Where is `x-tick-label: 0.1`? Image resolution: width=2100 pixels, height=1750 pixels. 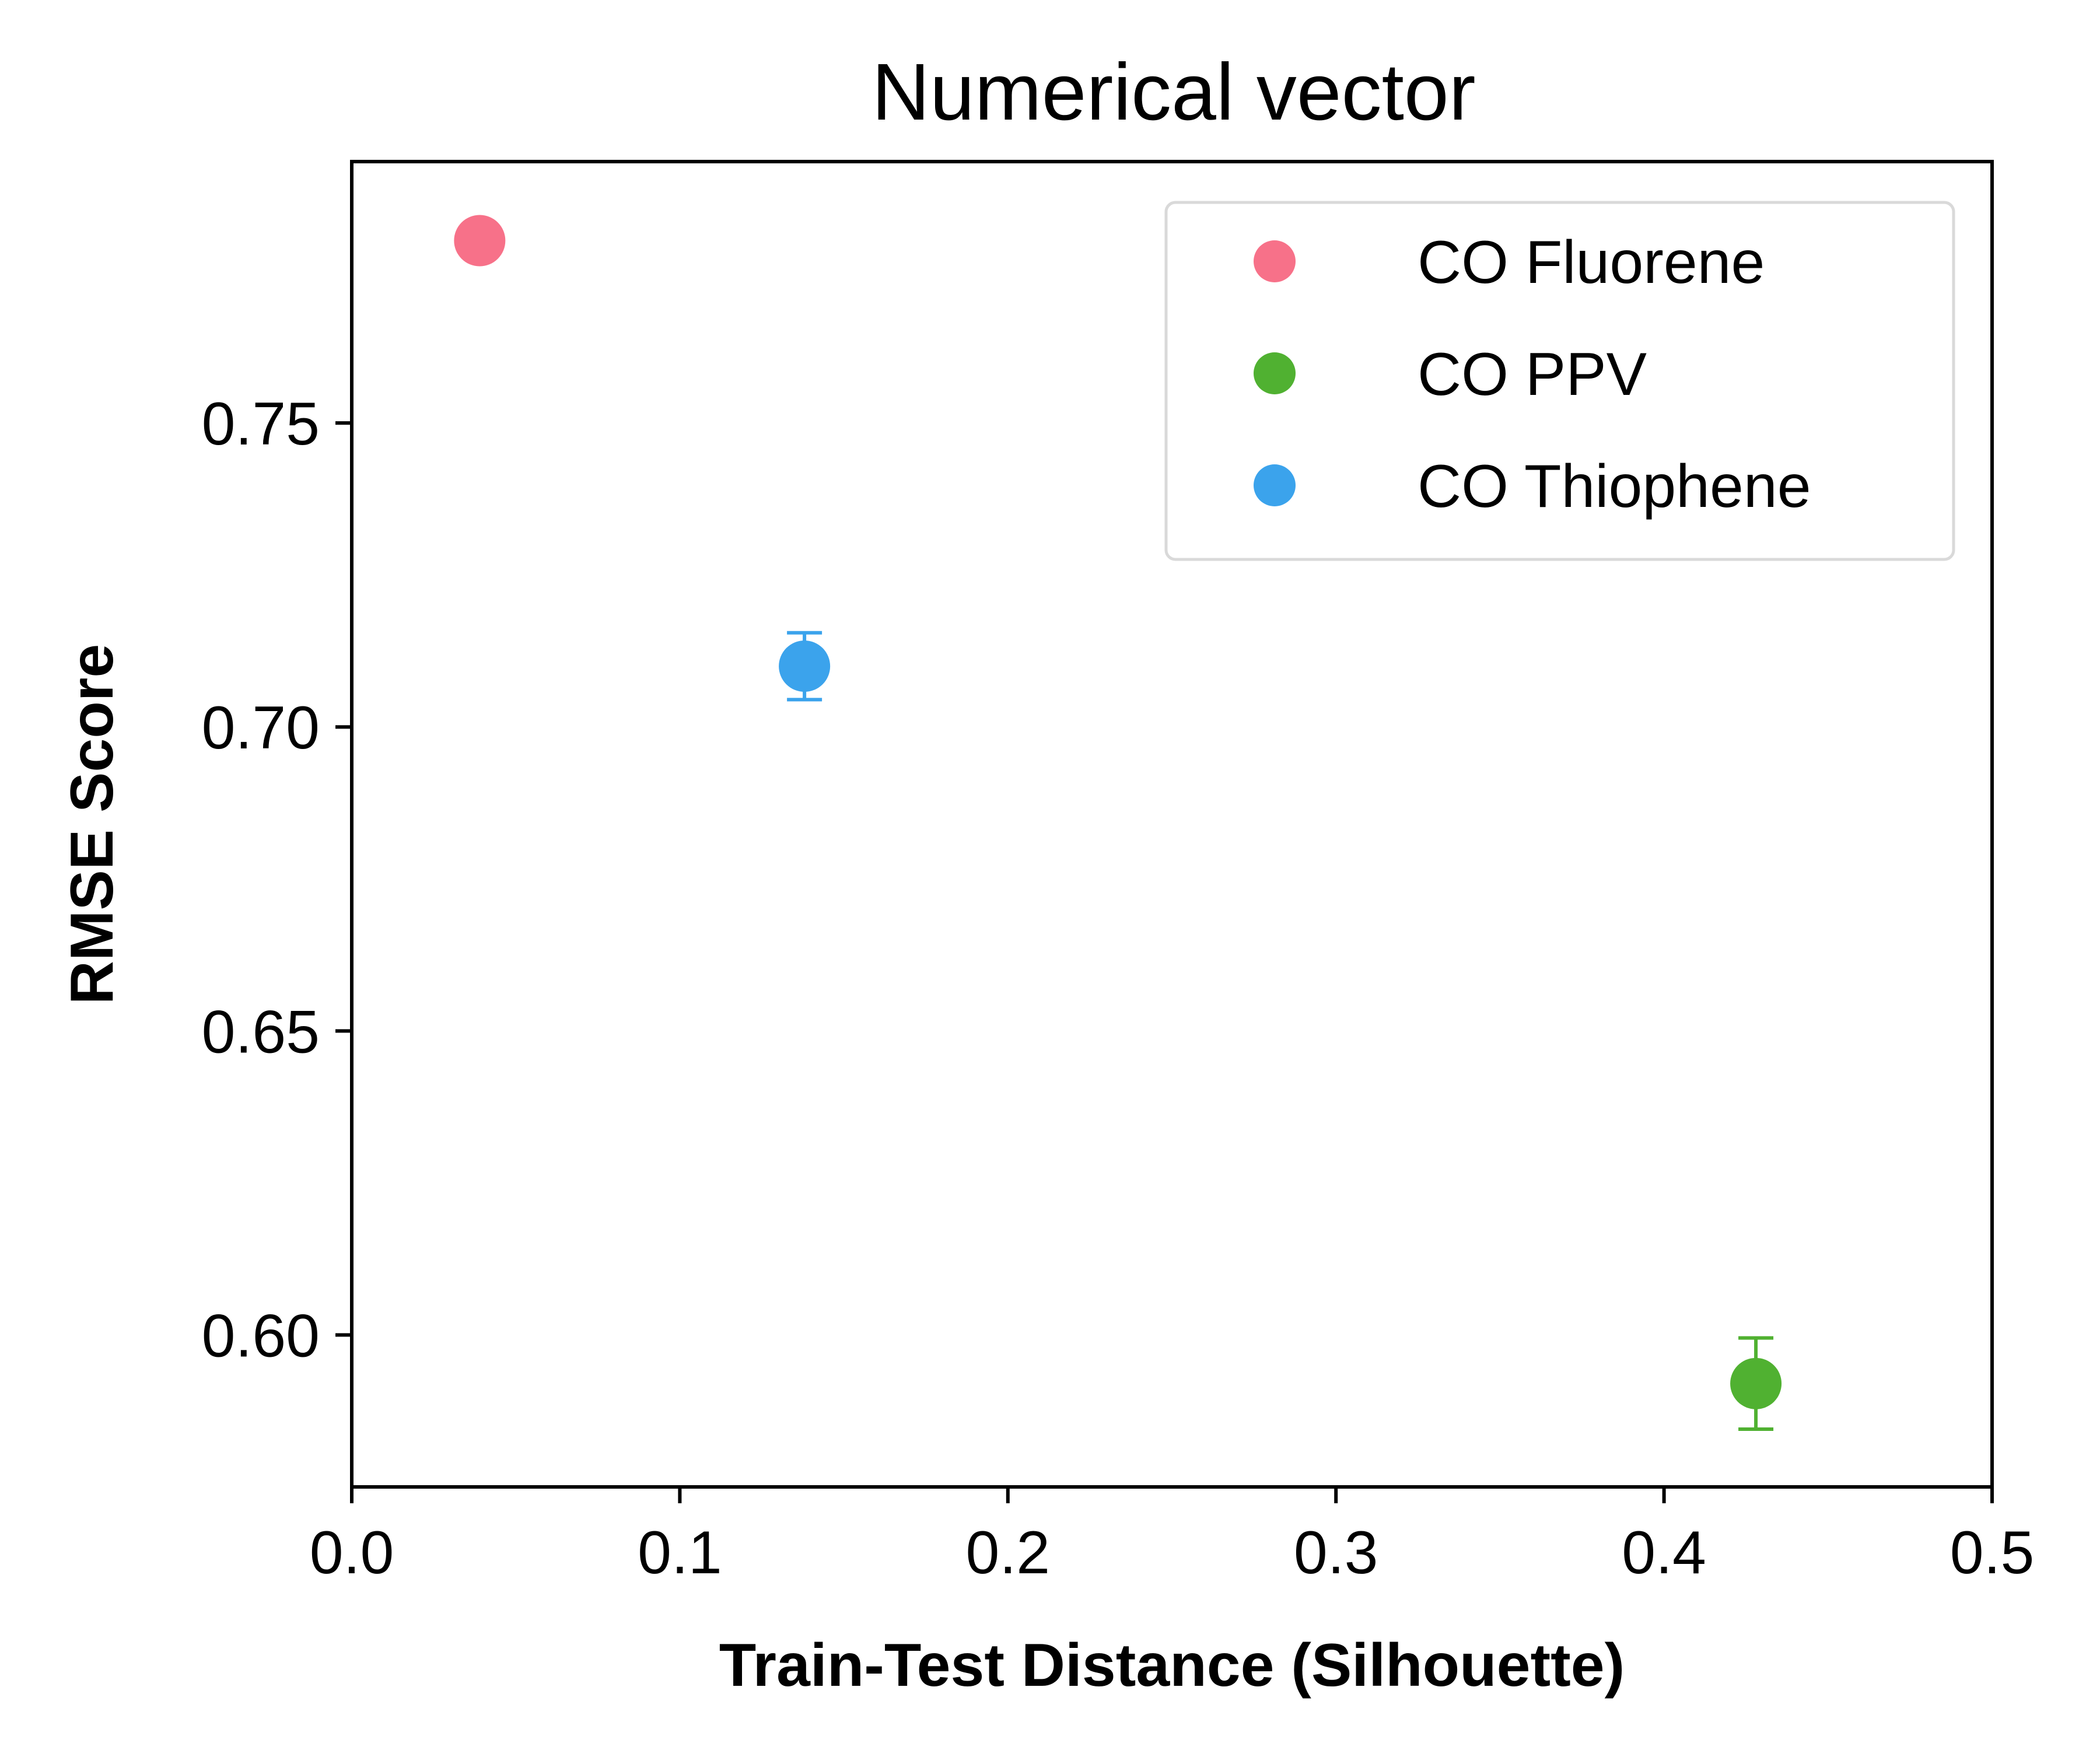 x-tick-label: 0.1 is located at coordinates (680, 1553).